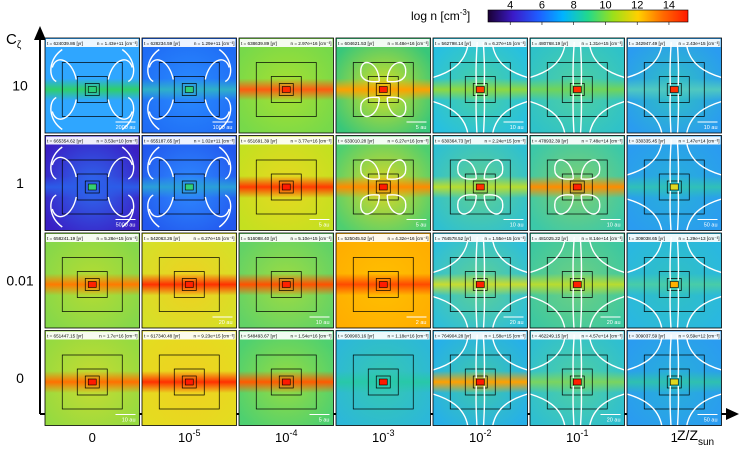 This screenshot has width=739, height=456. Describe the element at coordinates (421, 226) in the screenshot. I see `scale-bar-label: 5 au` at that location.